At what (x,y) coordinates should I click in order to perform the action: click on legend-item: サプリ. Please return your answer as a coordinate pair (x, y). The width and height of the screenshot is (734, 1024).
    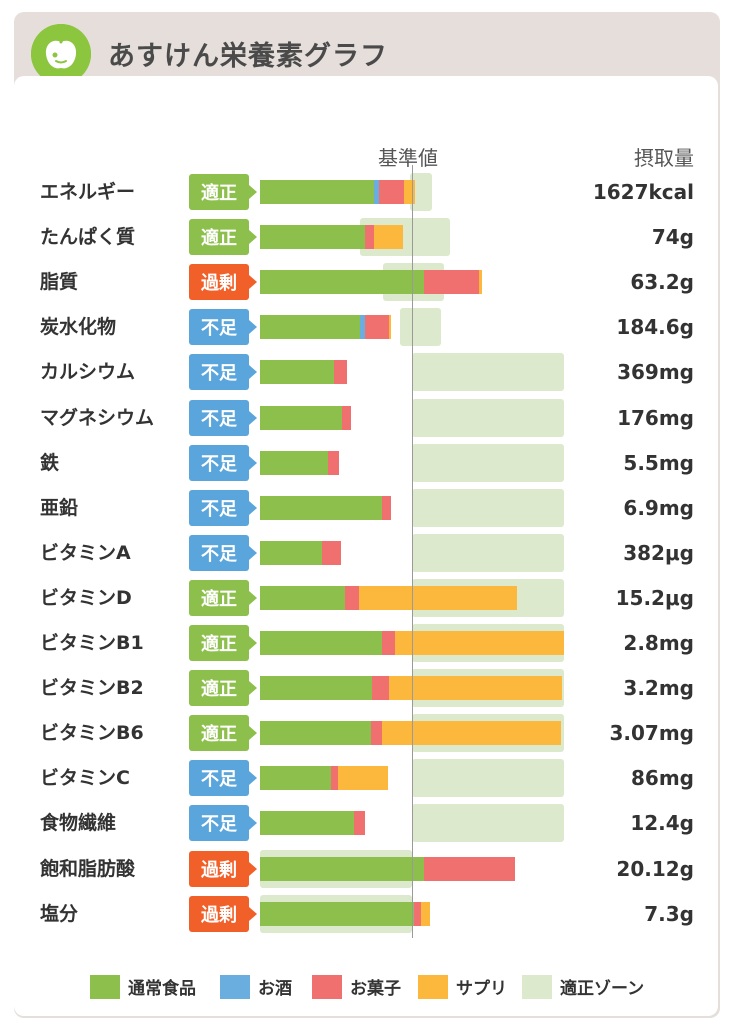
    Looking at the image, I should click on (462, 986).